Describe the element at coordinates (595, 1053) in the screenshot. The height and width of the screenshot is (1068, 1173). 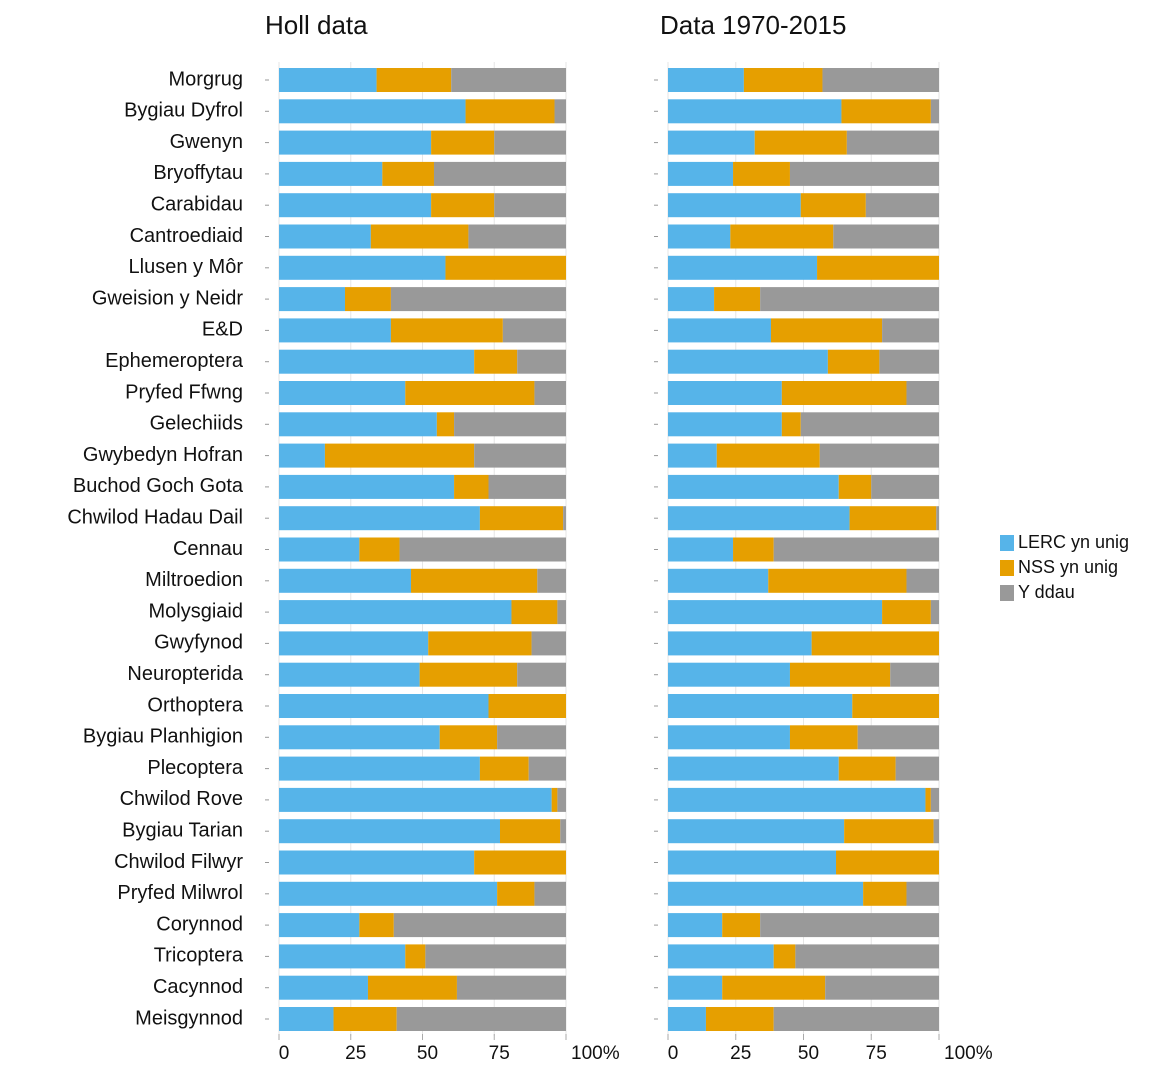
I see `x-tick-label: 100%` at that location.